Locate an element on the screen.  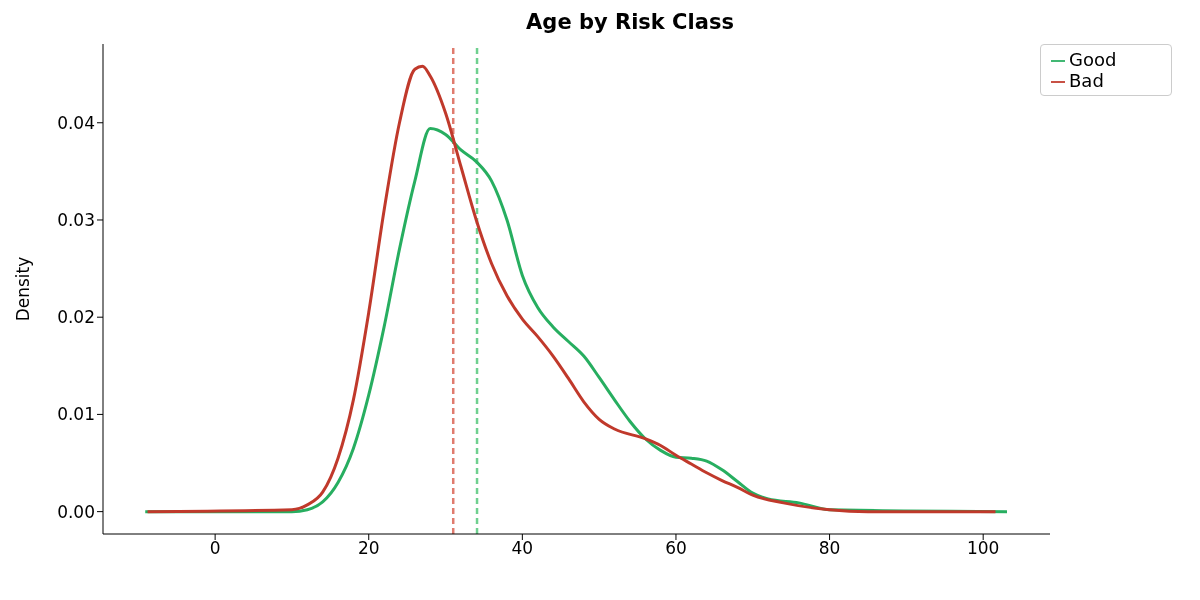
y-tick-label: 0.02 is located at coordinates (76, 317).